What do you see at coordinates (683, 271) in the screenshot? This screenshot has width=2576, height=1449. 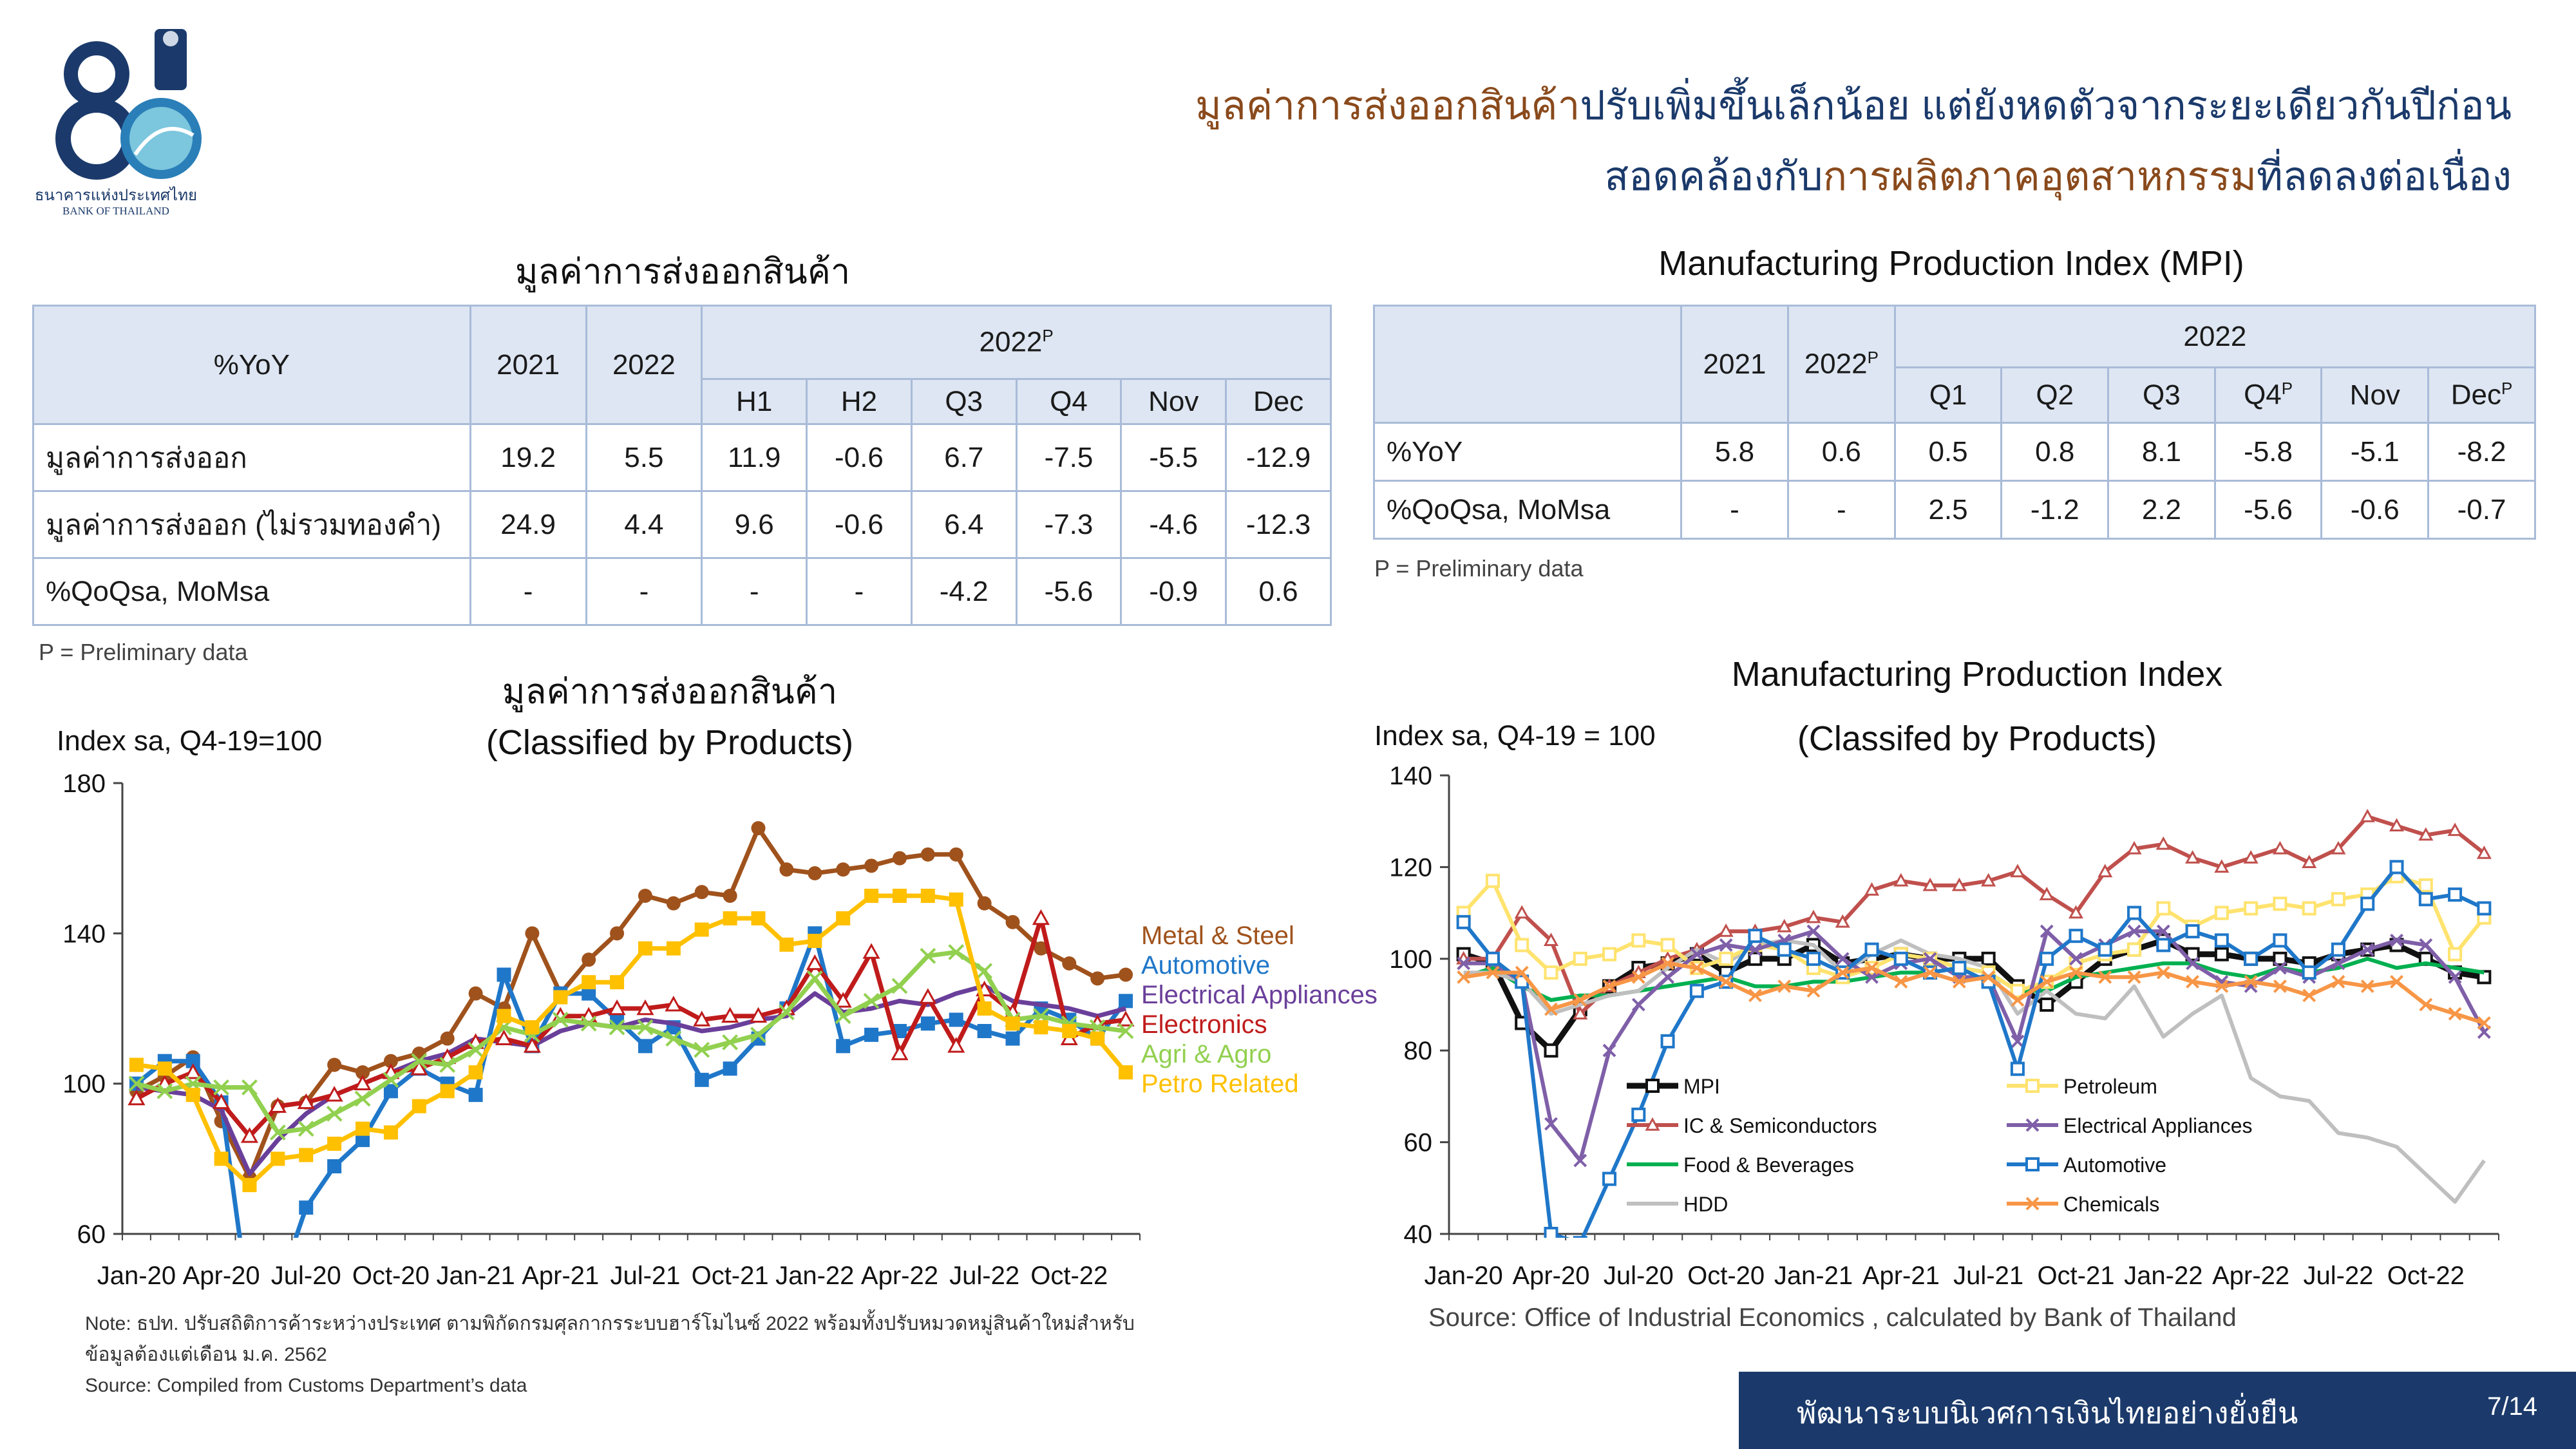 I see `export-table-title: มูลค่าการส่งออกสินค้า` at bounding box center [683, 271].